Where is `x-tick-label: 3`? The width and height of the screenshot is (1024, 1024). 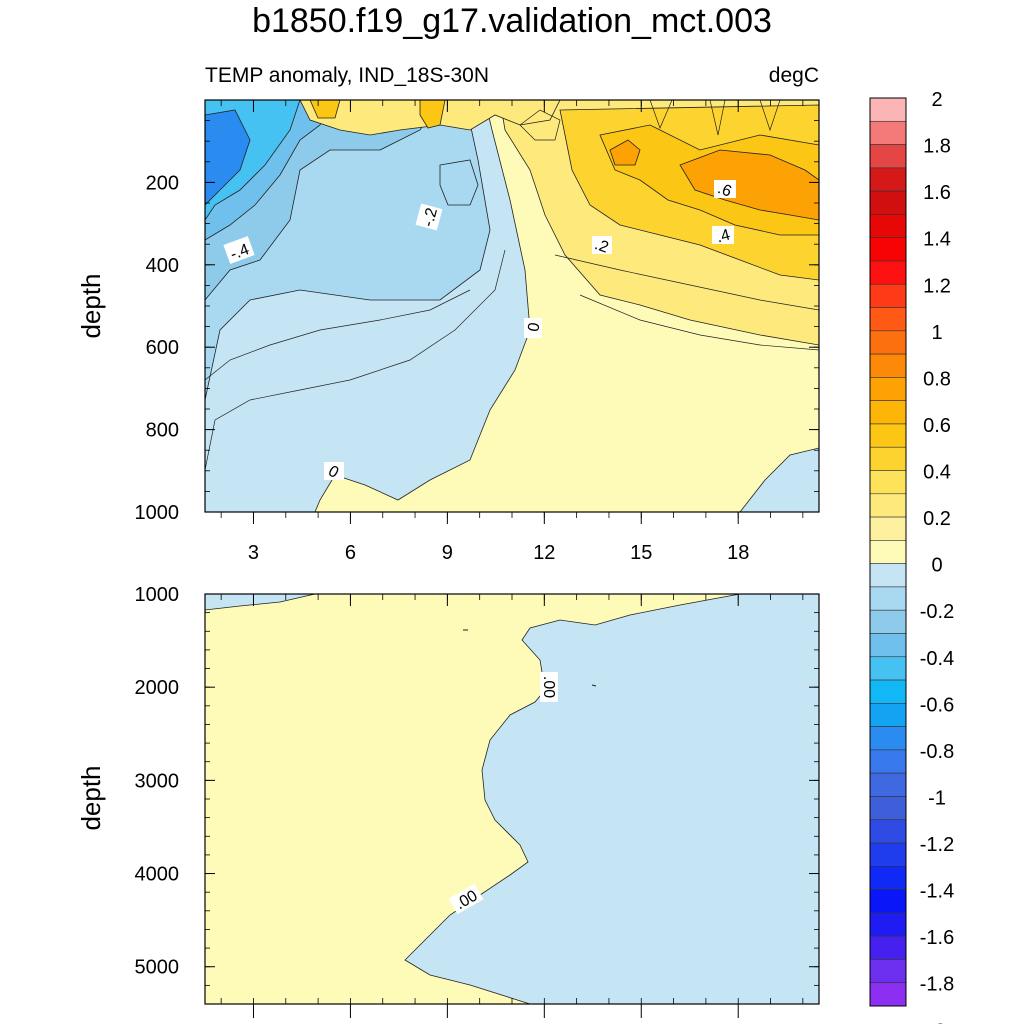
x-tick-label: 3 is located at coordinates (253, 553).